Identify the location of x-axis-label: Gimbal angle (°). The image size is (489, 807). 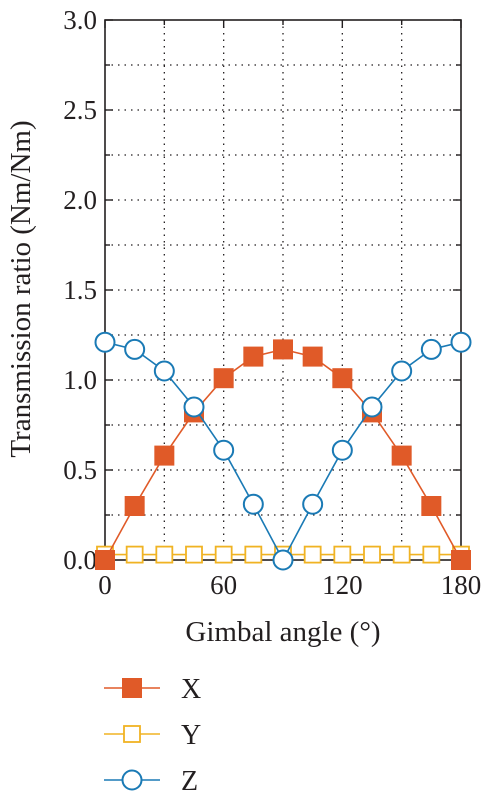
(282, 632).